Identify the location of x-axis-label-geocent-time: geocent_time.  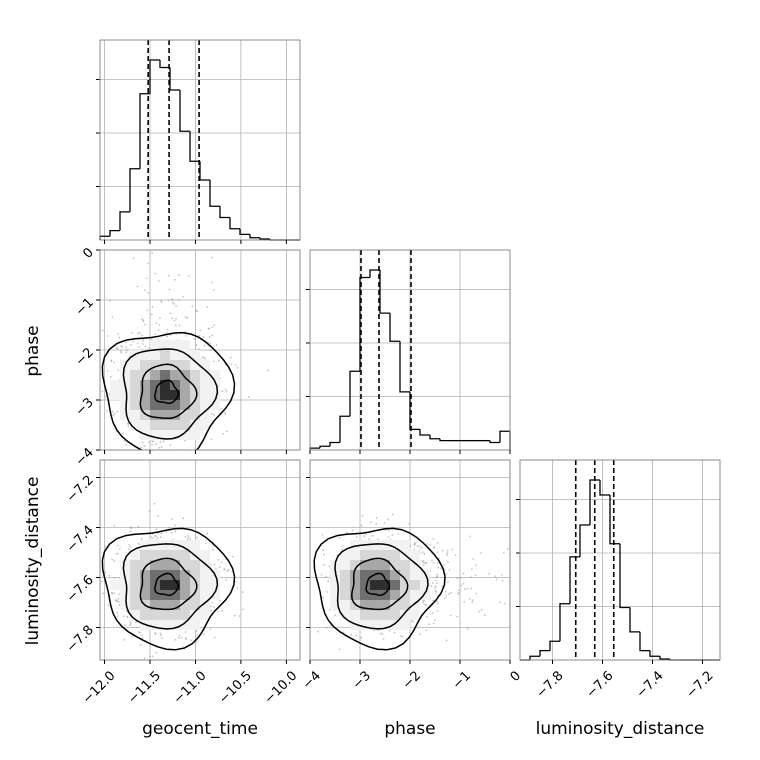
(200, 729).